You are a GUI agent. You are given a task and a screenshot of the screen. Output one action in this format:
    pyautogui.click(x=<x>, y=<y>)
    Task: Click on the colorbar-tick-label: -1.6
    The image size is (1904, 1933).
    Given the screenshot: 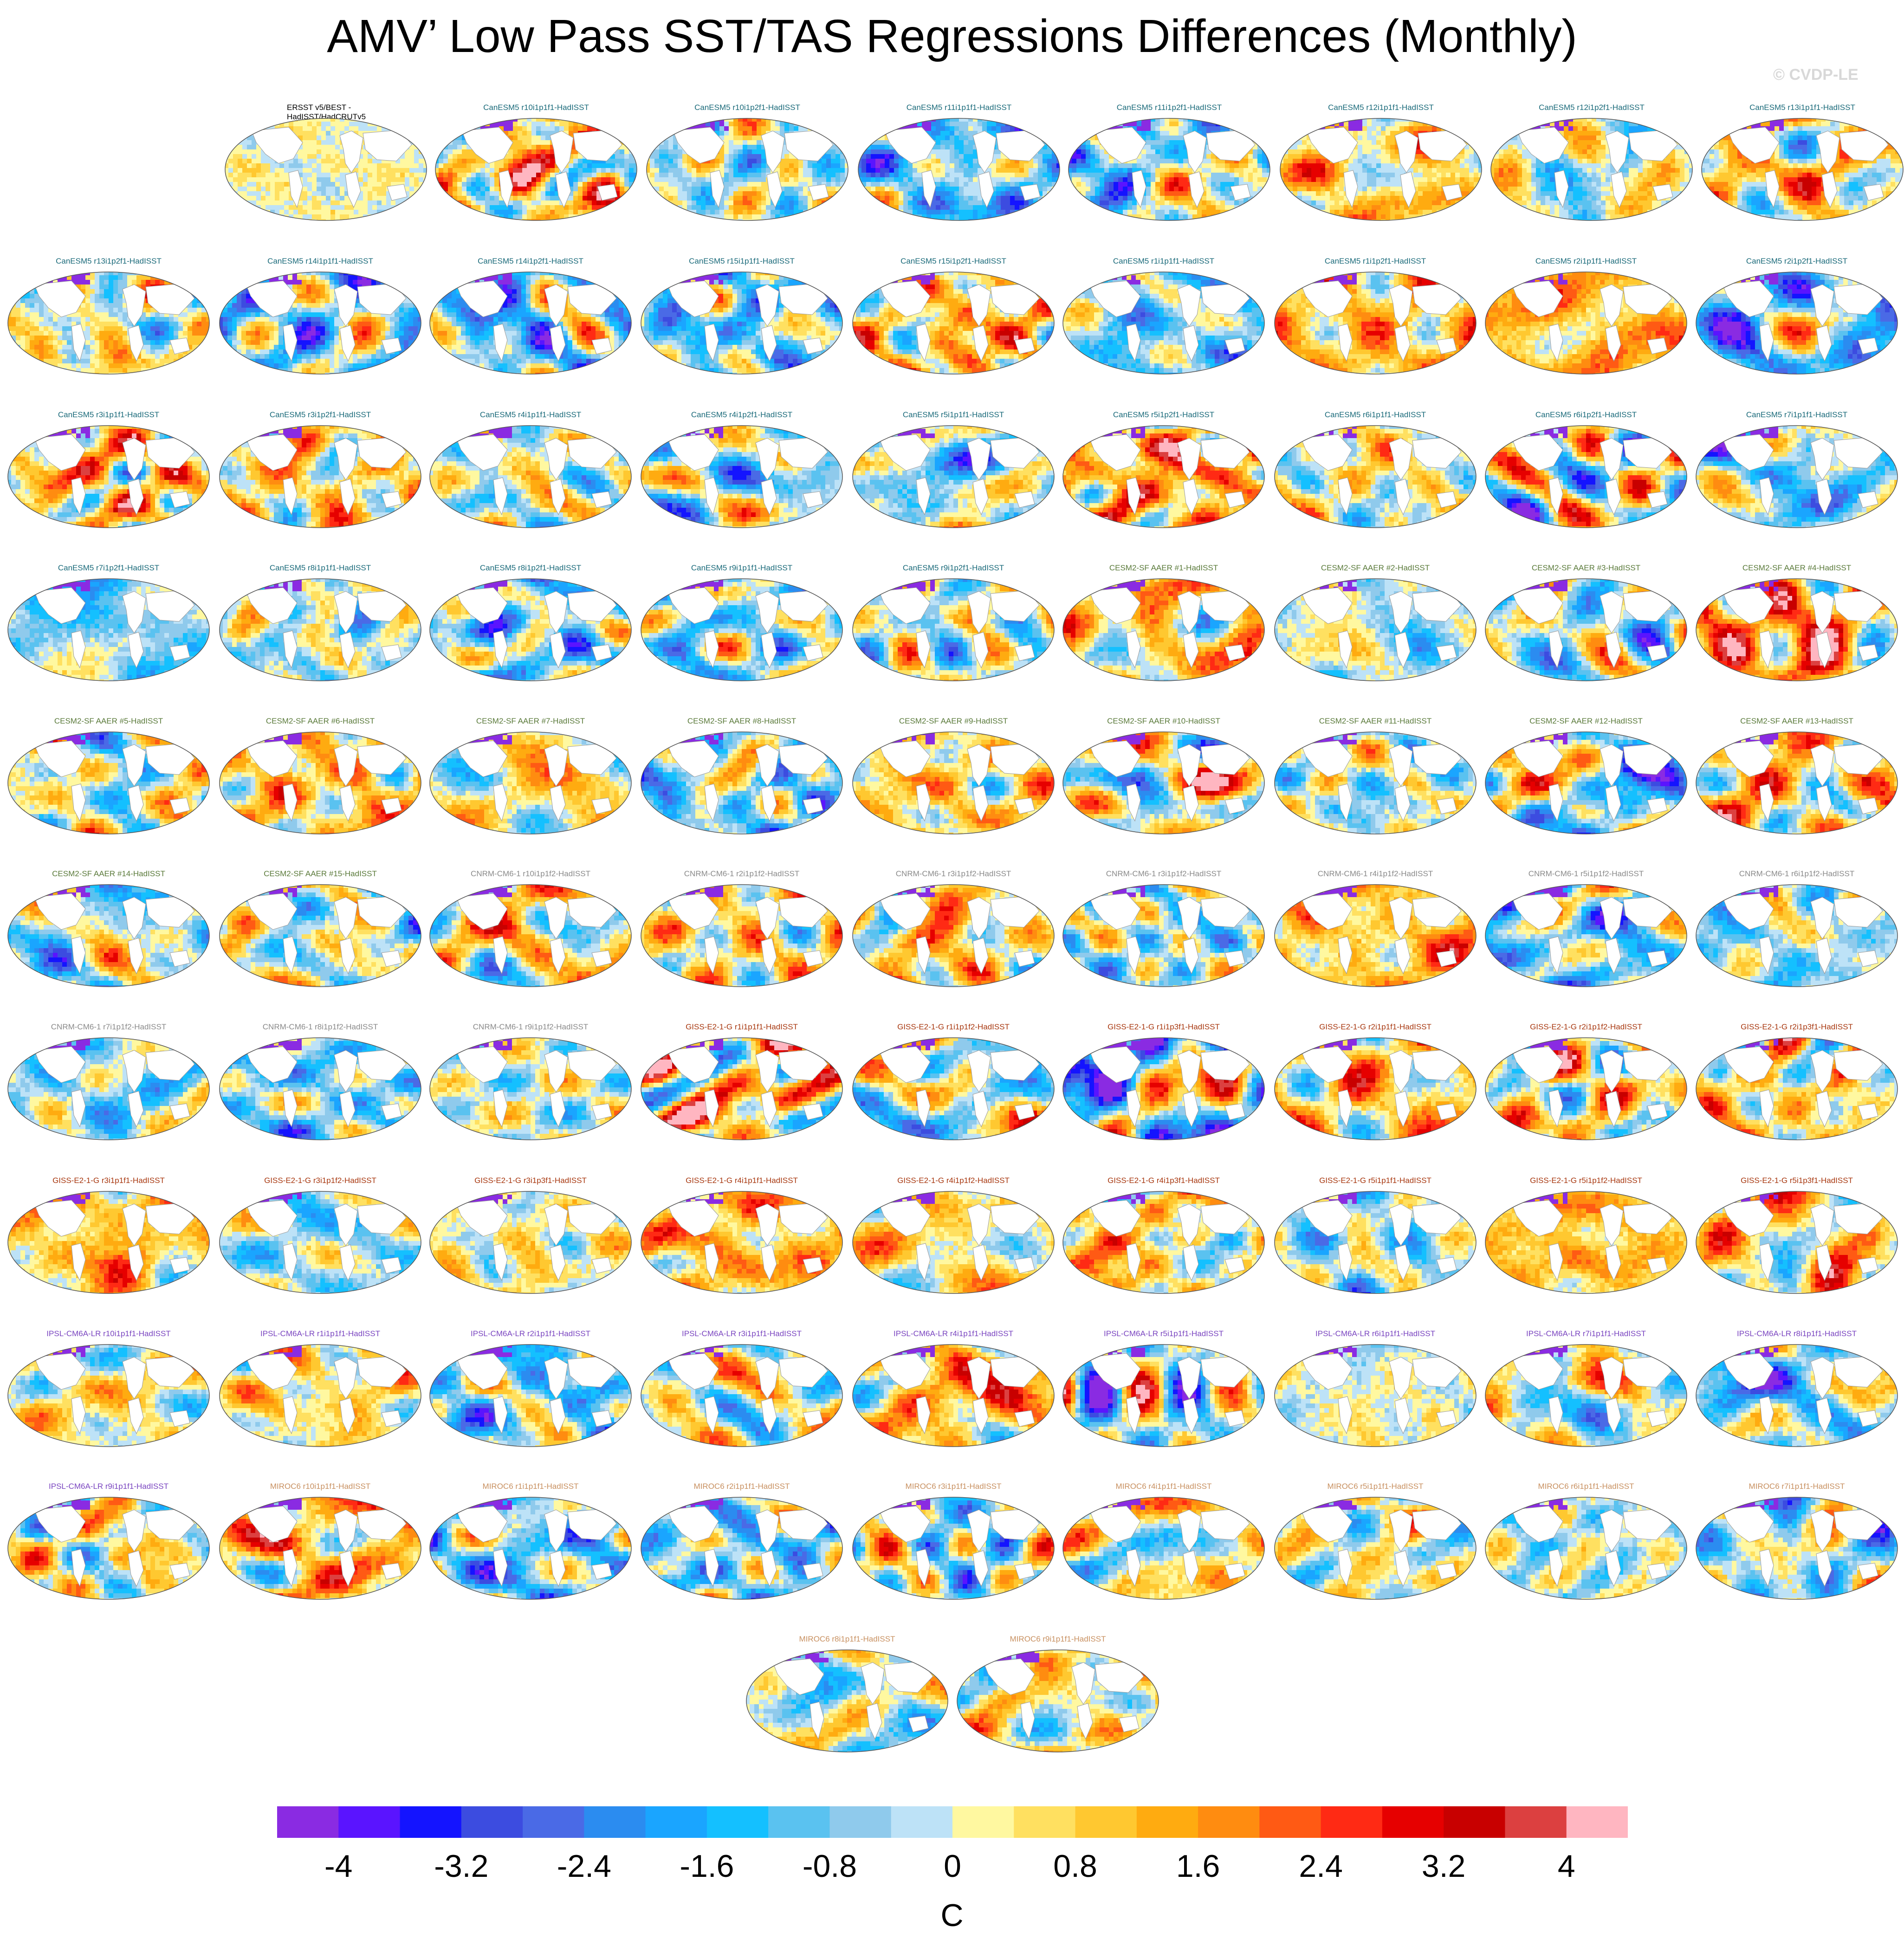 What is the action you would take?
    pyautogui.click(x=707, y=1866)
    